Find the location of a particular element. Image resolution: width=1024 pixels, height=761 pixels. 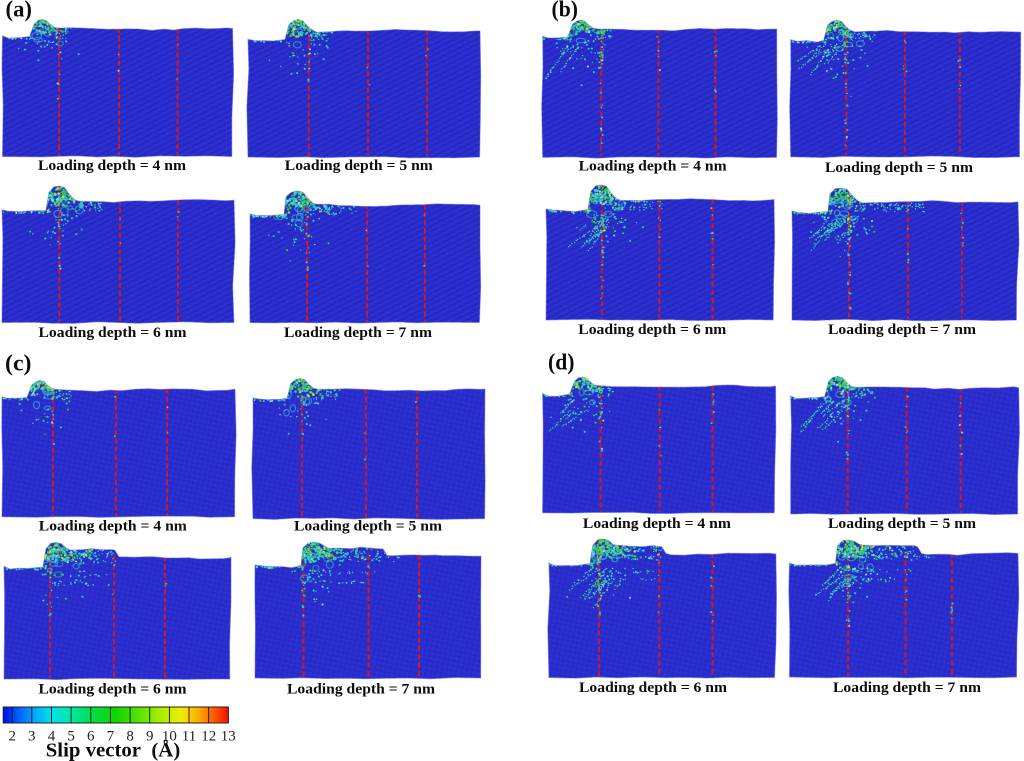

svg-text: (a) is located at coordinates (19, 11).